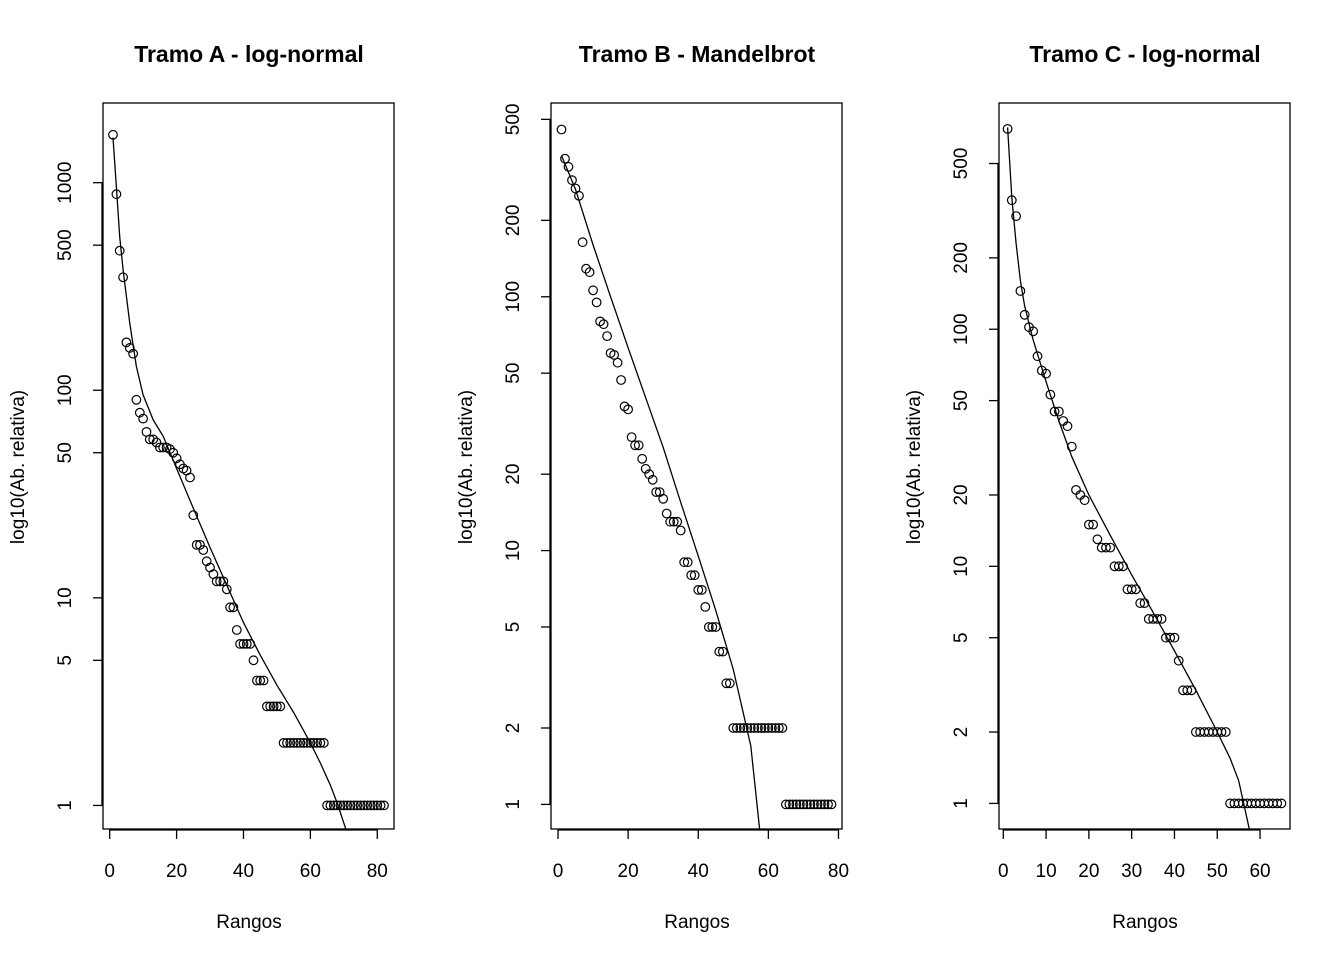 This screenshot has height=960, width=1344. I want to click on x-tick-label: 80, so click(838, 871).